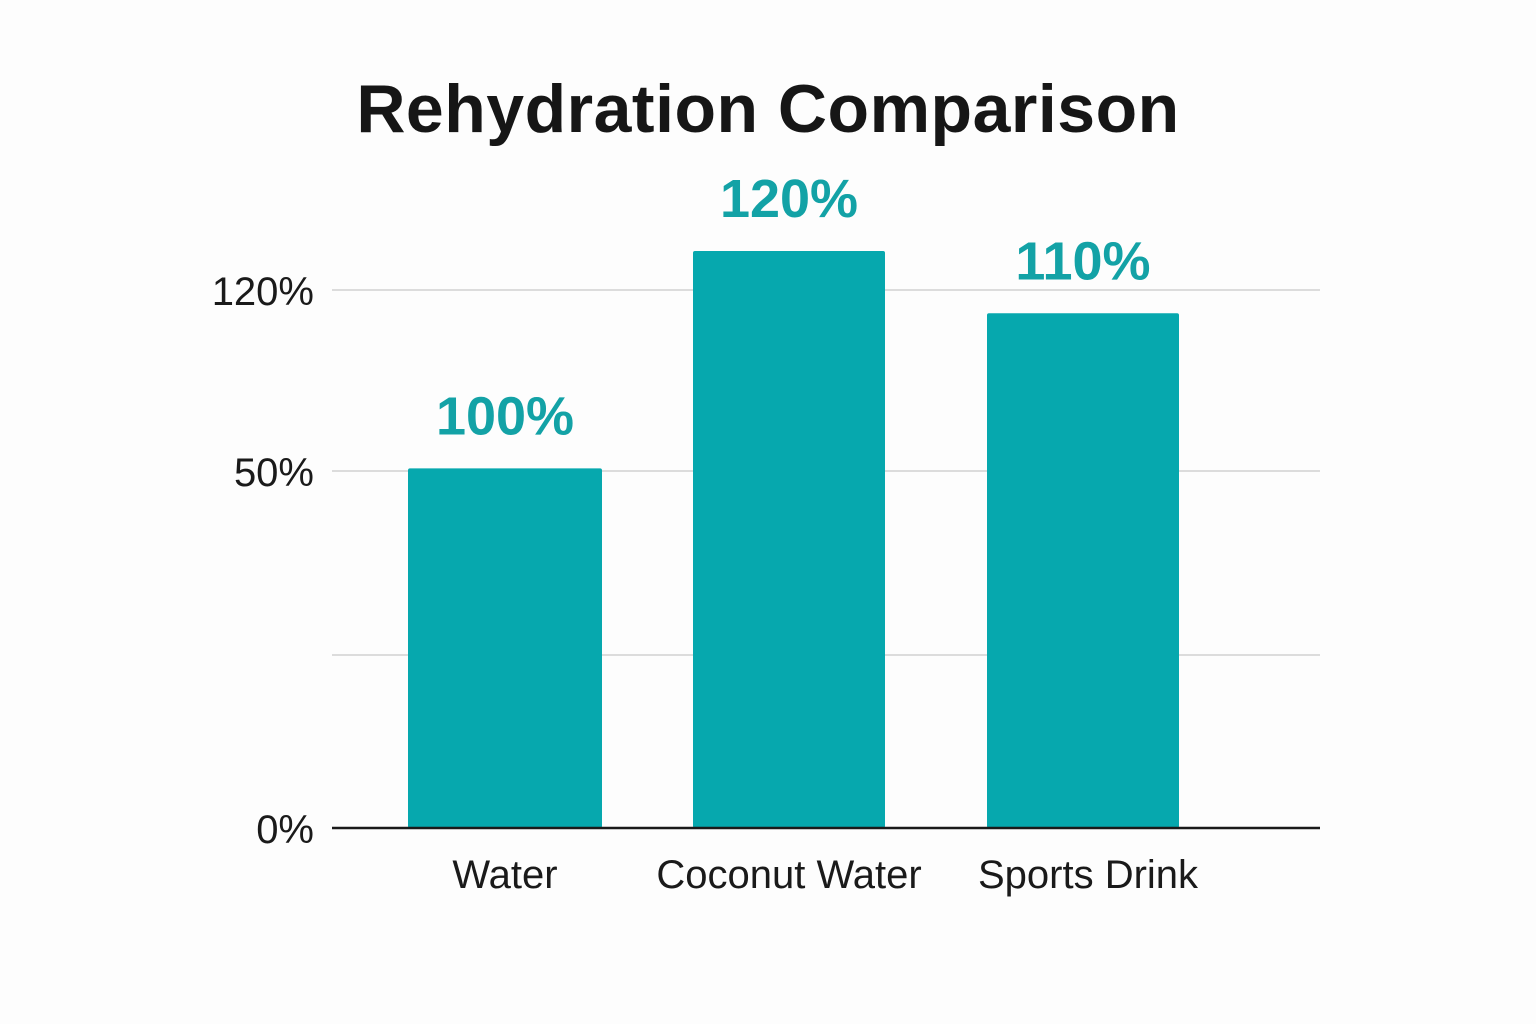  I want to click on y-tick-label: 50%, so click(274, 473).